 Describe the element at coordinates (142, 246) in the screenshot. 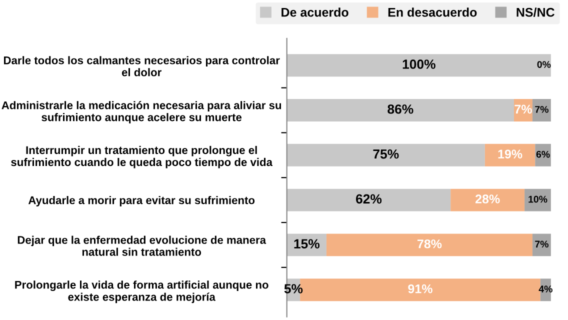

I see `y-tick-label: Dejar que la enfermedad evolucione de manera natural sin tratamiento` at that location.